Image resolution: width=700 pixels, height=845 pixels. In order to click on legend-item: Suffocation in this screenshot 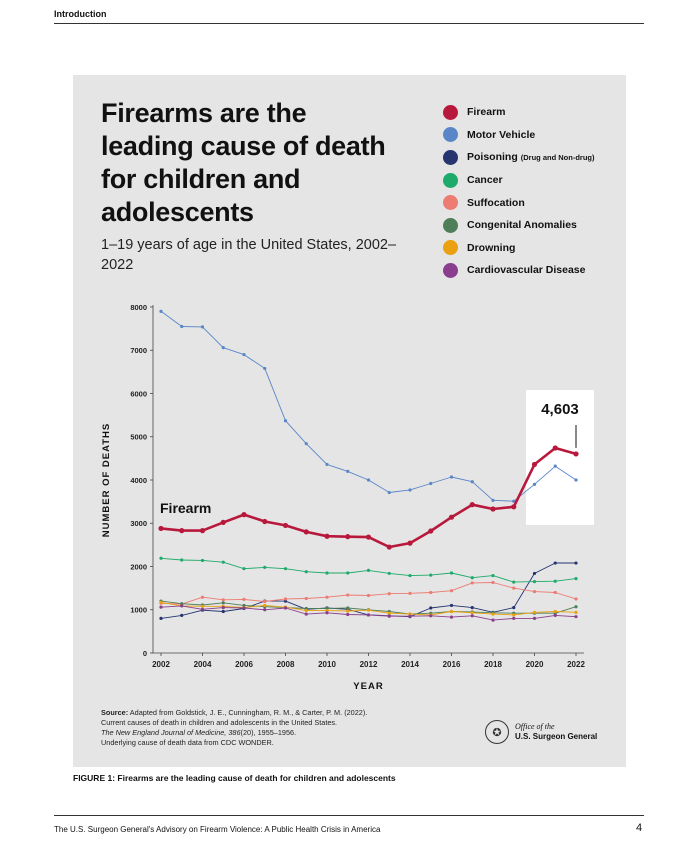, I will do `click(533, 202)`.